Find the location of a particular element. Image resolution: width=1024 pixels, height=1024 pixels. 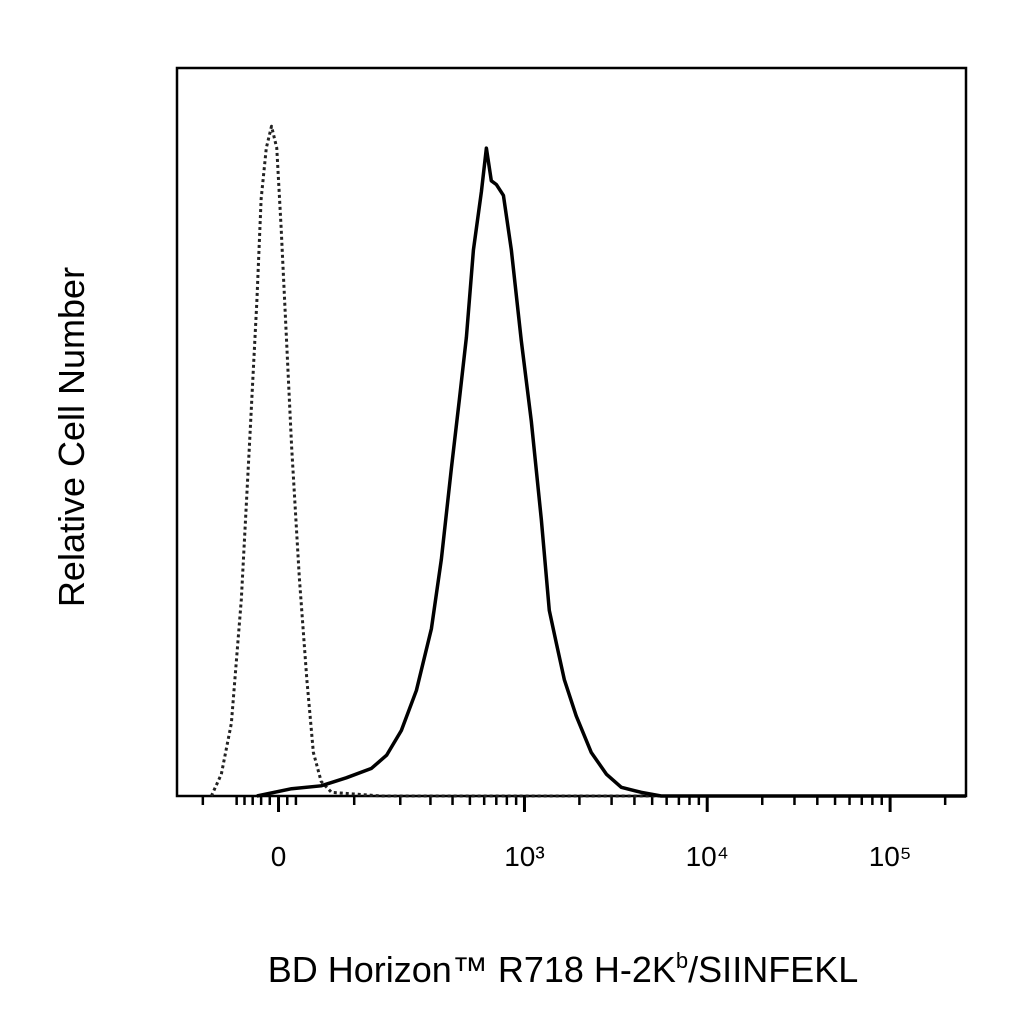

x-tick-label: 10⁵ is located at coordinates (890, 856).